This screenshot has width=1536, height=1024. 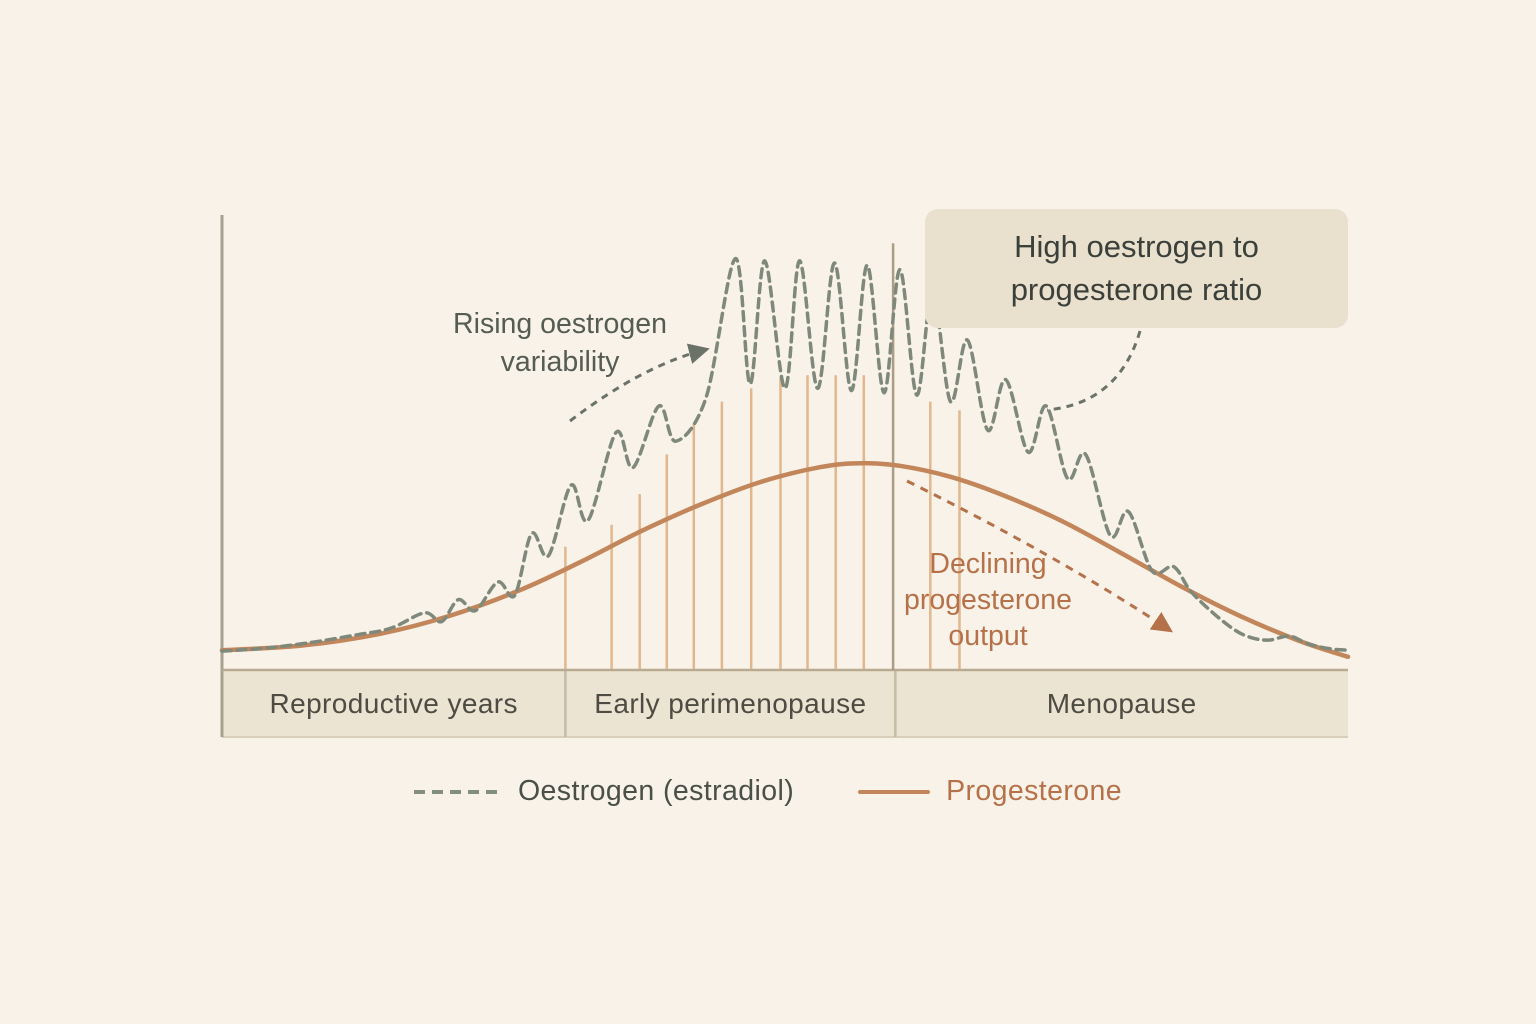 I want to click on legend-label-progesterone: Progesterone, so click(x=1034, y=791).